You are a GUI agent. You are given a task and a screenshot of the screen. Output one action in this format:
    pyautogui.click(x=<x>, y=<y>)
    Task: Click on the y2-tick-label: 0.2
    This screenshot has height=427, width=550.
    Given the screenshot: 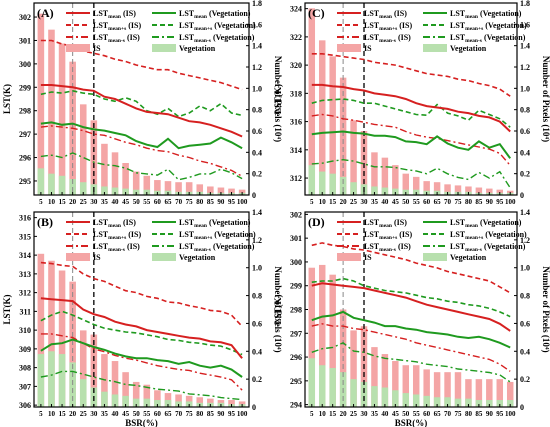 What is the action you would take?
    pyautogui.click(x=257, y=379)
    